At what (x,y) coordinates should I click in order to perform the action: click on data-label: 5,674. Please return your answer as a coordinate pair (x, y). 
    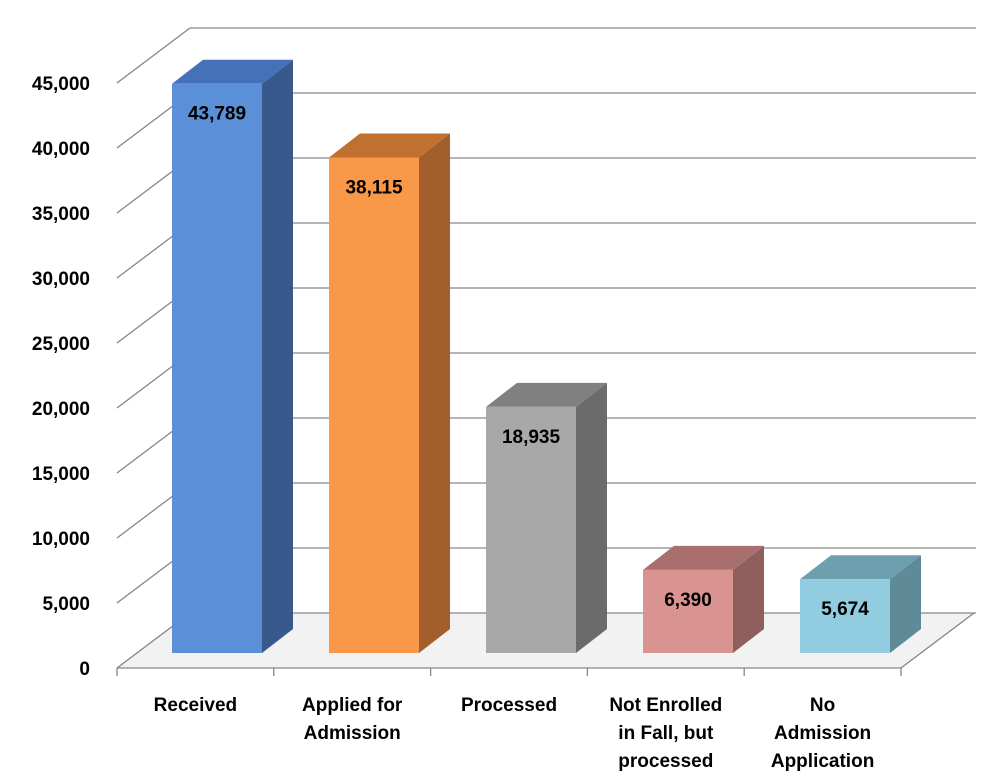
    Looking at the image, I should click on (845, 609).